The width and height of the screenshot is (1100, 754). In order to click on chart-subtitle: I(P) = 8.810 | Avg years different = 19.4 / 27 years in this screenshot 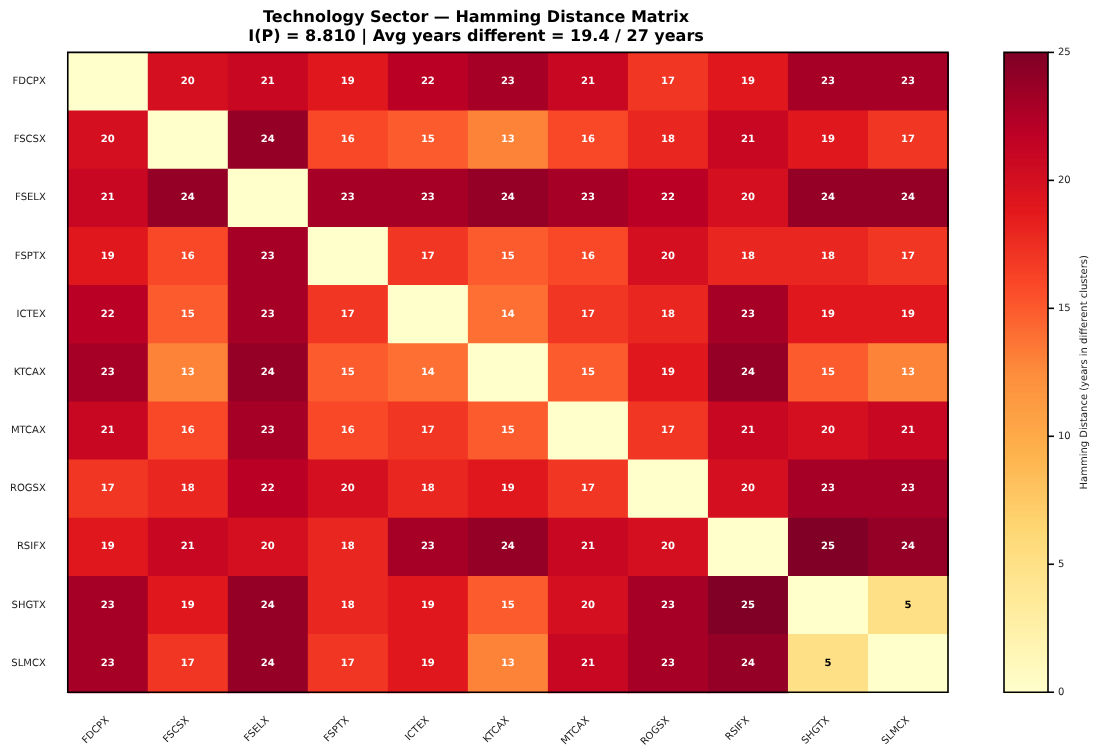, I will do `click(476, 35)`.